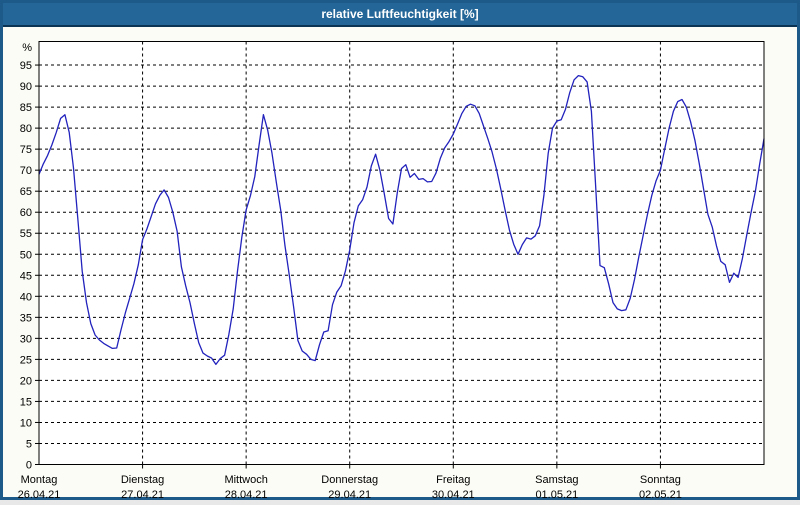 The height and width of the screenshot is (505, 800). I want to click on y-tick-label: 80, so click(26, 129).